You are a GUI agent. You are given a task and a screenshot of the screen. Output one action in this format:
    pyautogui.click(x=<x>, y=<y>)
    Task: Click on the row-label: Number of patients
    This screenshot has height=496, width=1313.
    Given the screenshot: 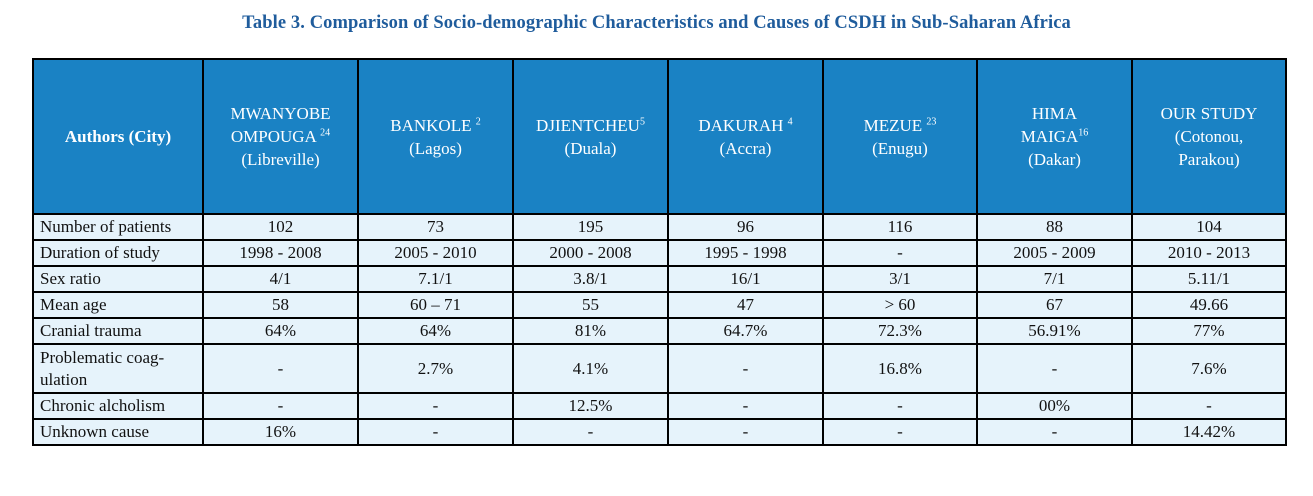 What is the action you would take?
    pyautogui.click(x=118, y=227)
    